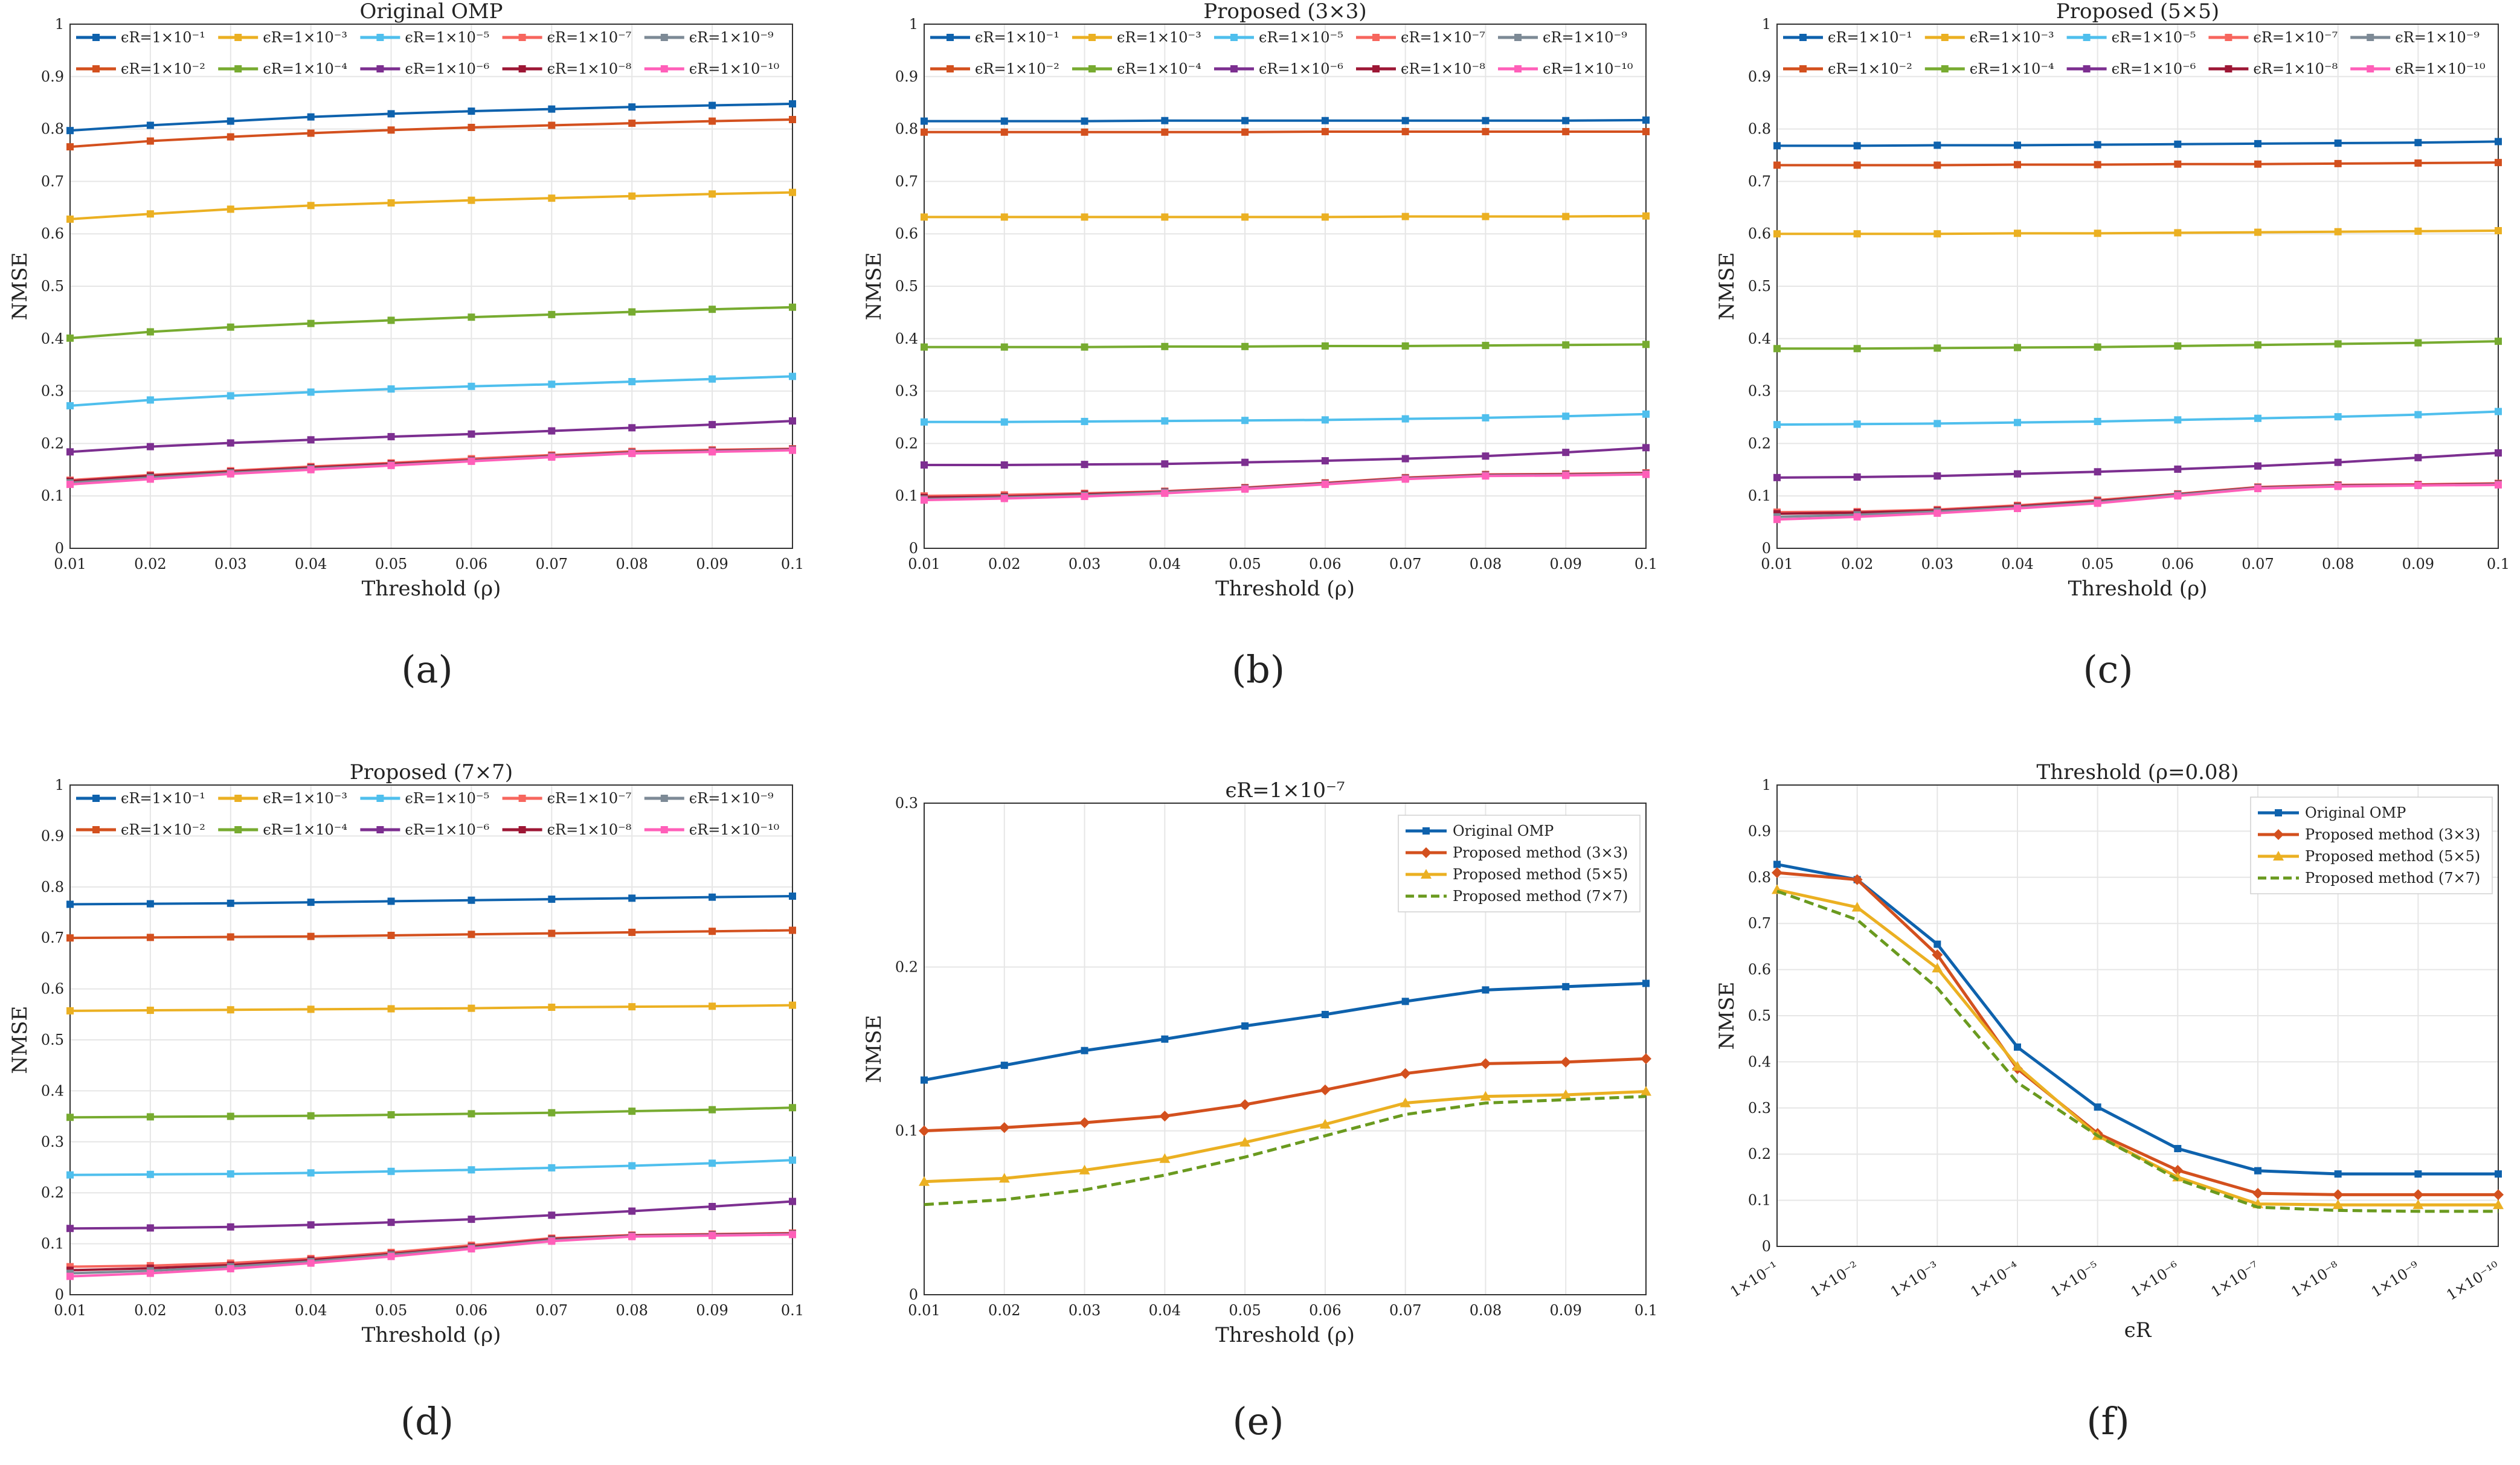  What do you see at coordinates (906, 391) in the screenshot?
I see `y-tick-label: 0.3` at bounding box center [906, 391].